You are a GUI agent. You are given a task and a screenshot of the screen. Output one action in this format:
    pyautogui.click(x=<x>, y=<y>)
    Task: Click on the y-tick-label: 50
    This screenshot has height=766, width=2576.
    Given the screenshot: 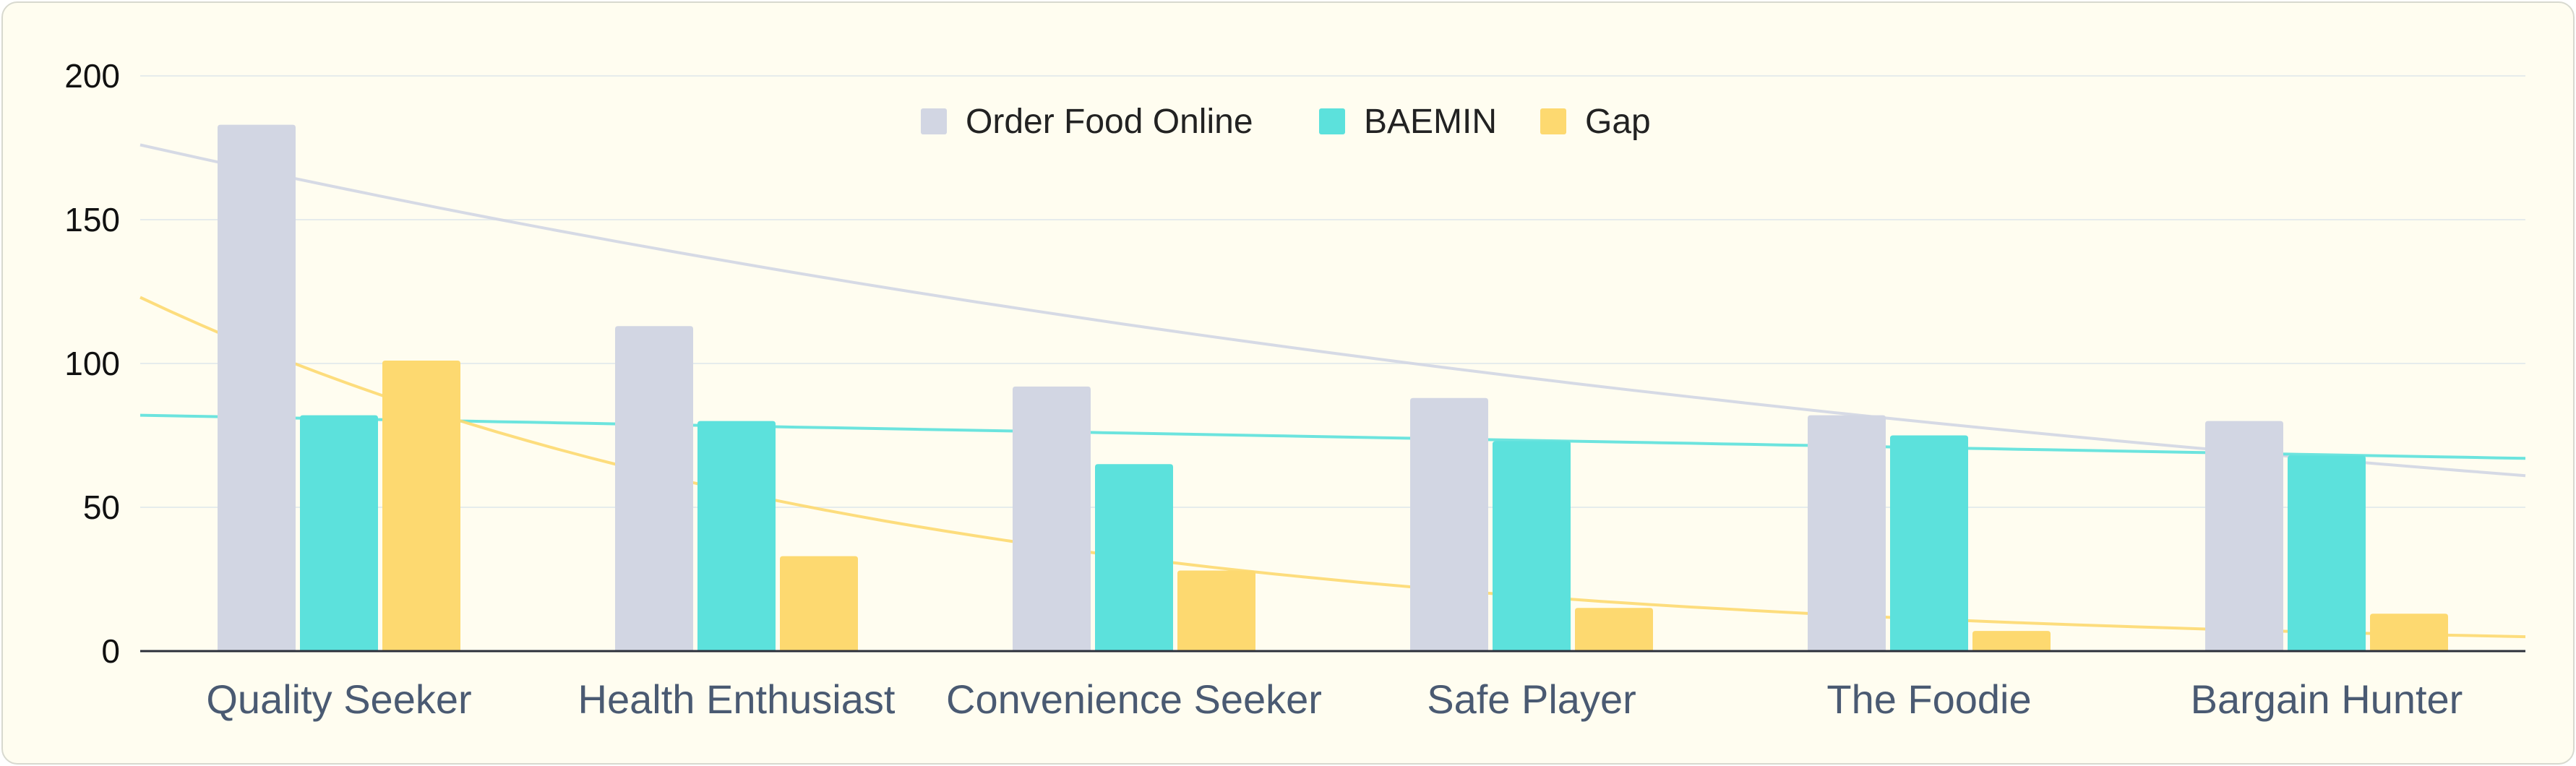 What is the action you would take?
    pyautogui.click(x=102, y=507)
    